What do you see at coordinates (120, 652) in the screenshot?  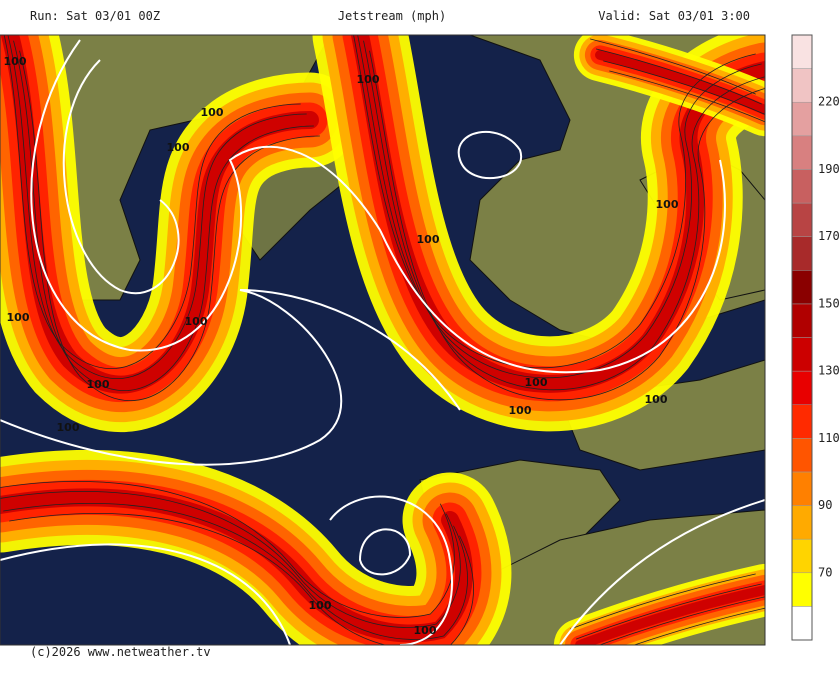 I see `copyright: (c)2026 www.netweather.tv` at bounding box center [120, 652].